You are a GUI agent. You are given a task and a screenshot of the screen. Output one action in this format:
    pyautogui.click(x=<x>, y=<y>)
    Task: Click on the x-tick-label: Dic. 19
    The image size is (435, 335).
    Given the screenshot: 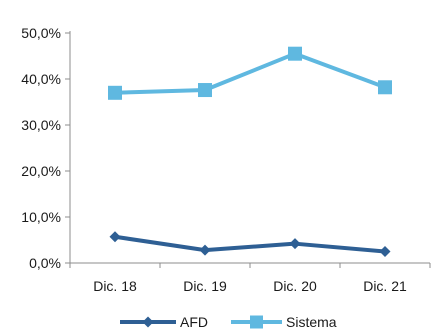 What is the action you would take?
    pyautogui.click(x=205, y=286)
    